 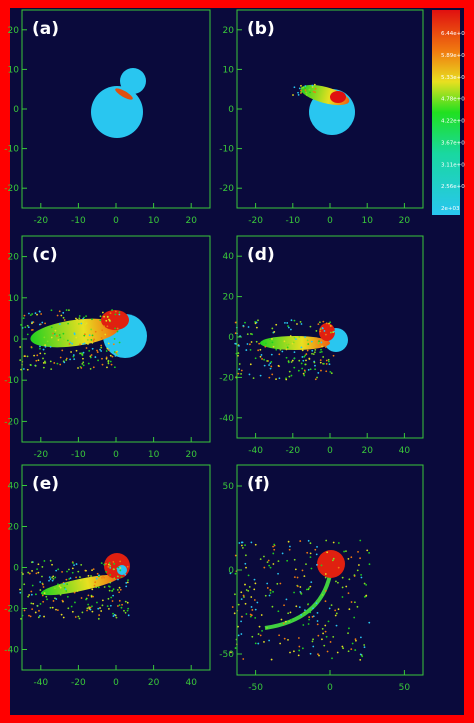 I want to click on panel-label: (b), so click(x=261, y=29).